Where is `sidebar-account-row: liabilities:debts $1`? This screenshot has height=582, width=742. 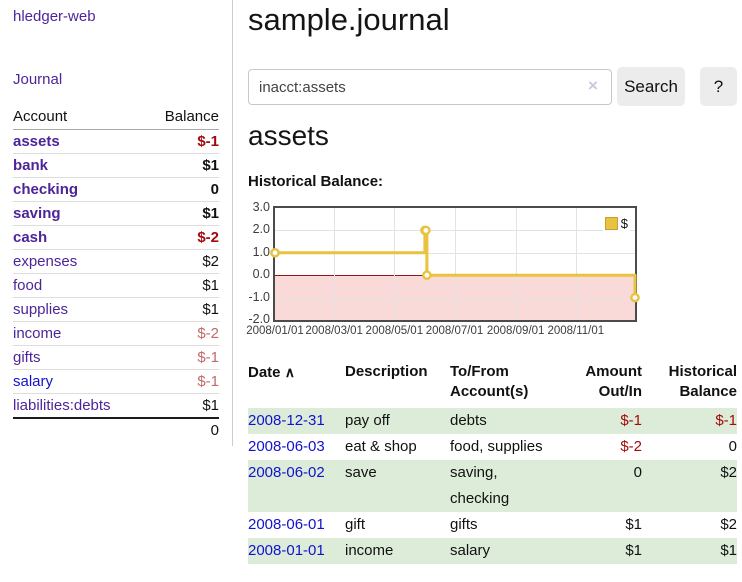 sidebar-account-row: liabilities:debts $1 is located at coordinates (116, 406).